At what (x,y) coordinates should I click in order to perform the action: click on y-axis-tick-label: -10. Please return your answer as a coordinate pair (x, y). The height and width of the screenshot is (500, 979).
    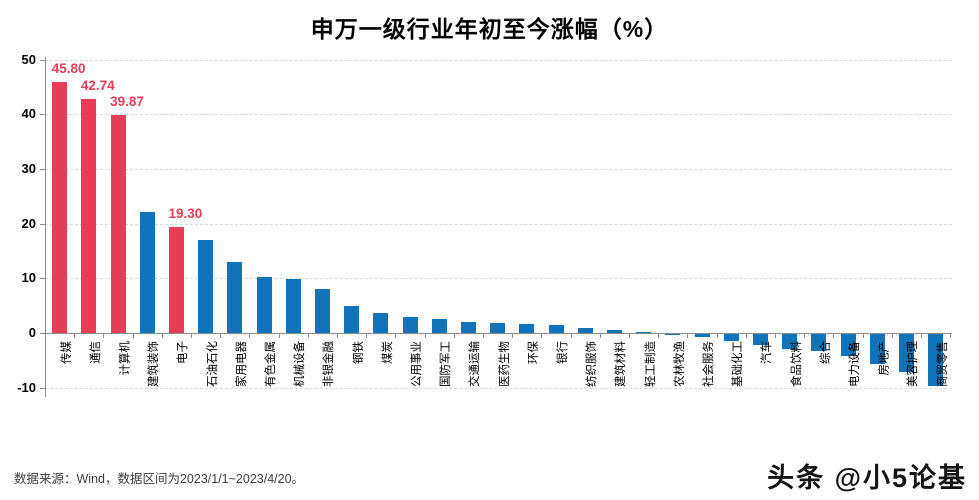
    Looking at the image, I should click on (26, 387).